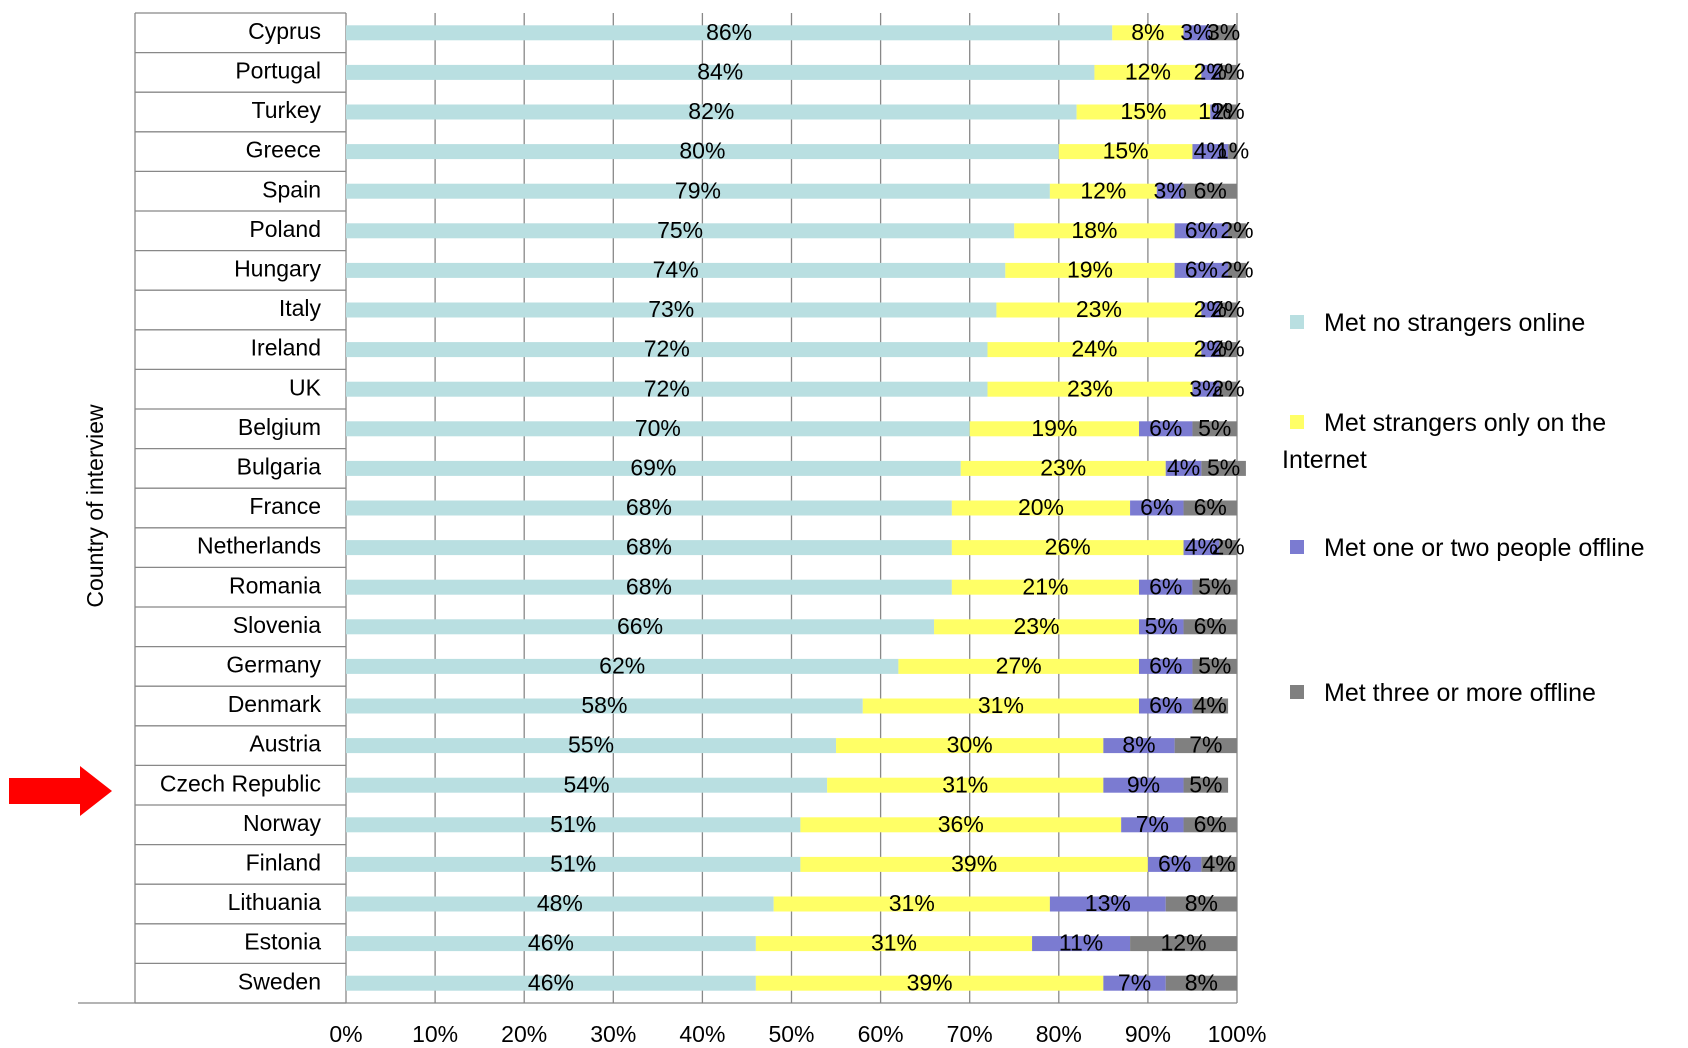 This screenshot has width=1688, height=1048. I want to click on value-label: 20%, so click(1041, 507).